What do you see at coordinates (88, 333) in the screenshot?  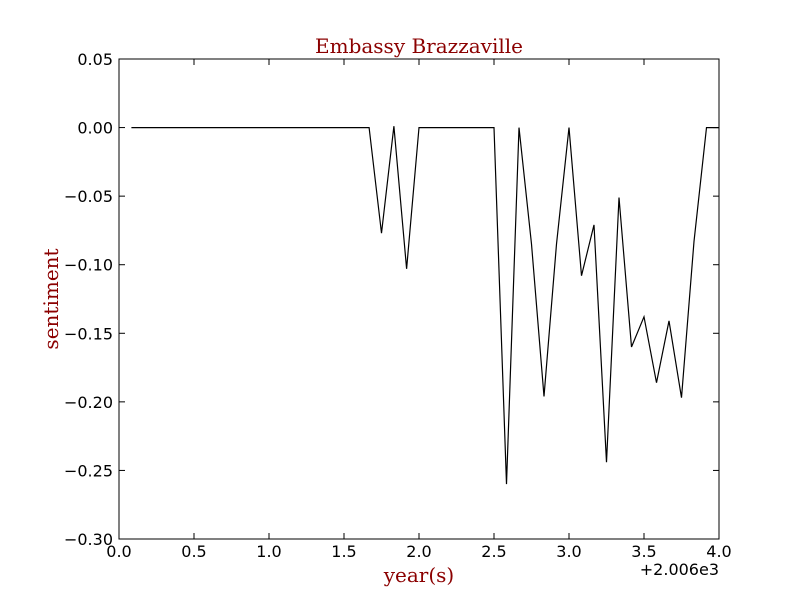 I see `y-tick-label: −0.15` at bounding box center [88, 333].